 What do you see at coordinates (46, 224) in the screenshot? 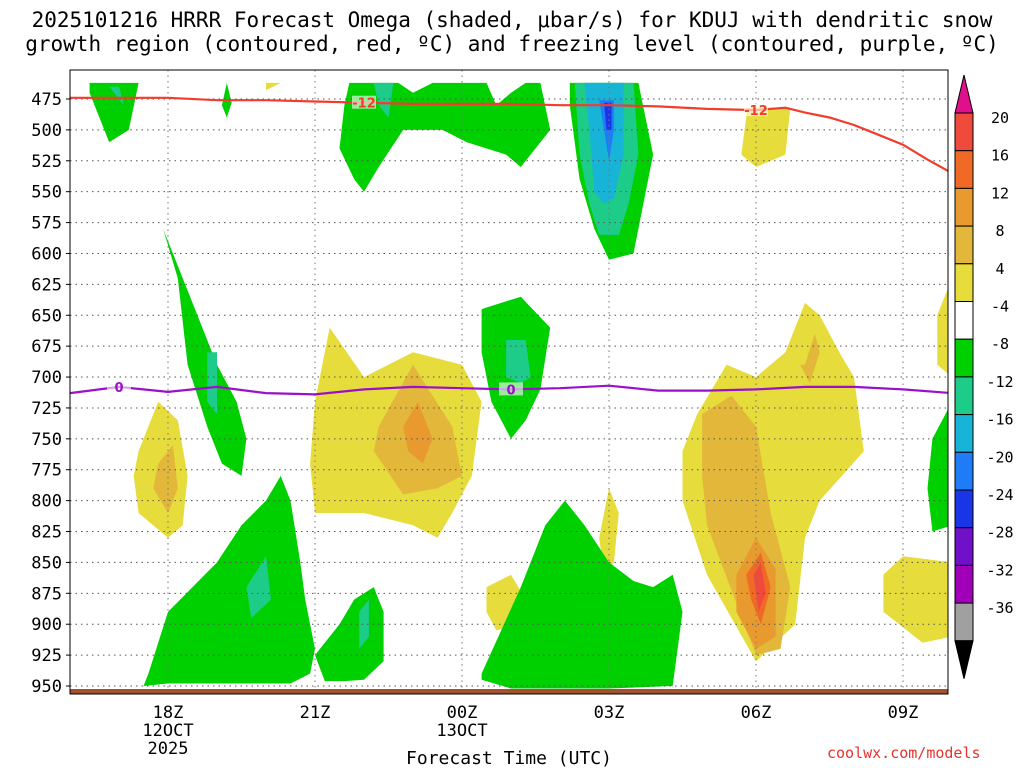
I see `y-tick-label-575: 575` at bounding box center [46, 224].